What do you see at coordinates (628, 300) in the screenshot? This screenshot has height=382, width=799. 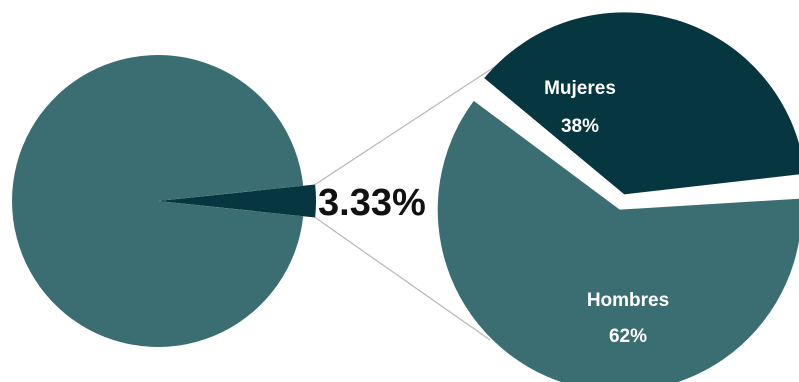 I see `hombres-name-label: Hombres` at bounding box center [628, 300].